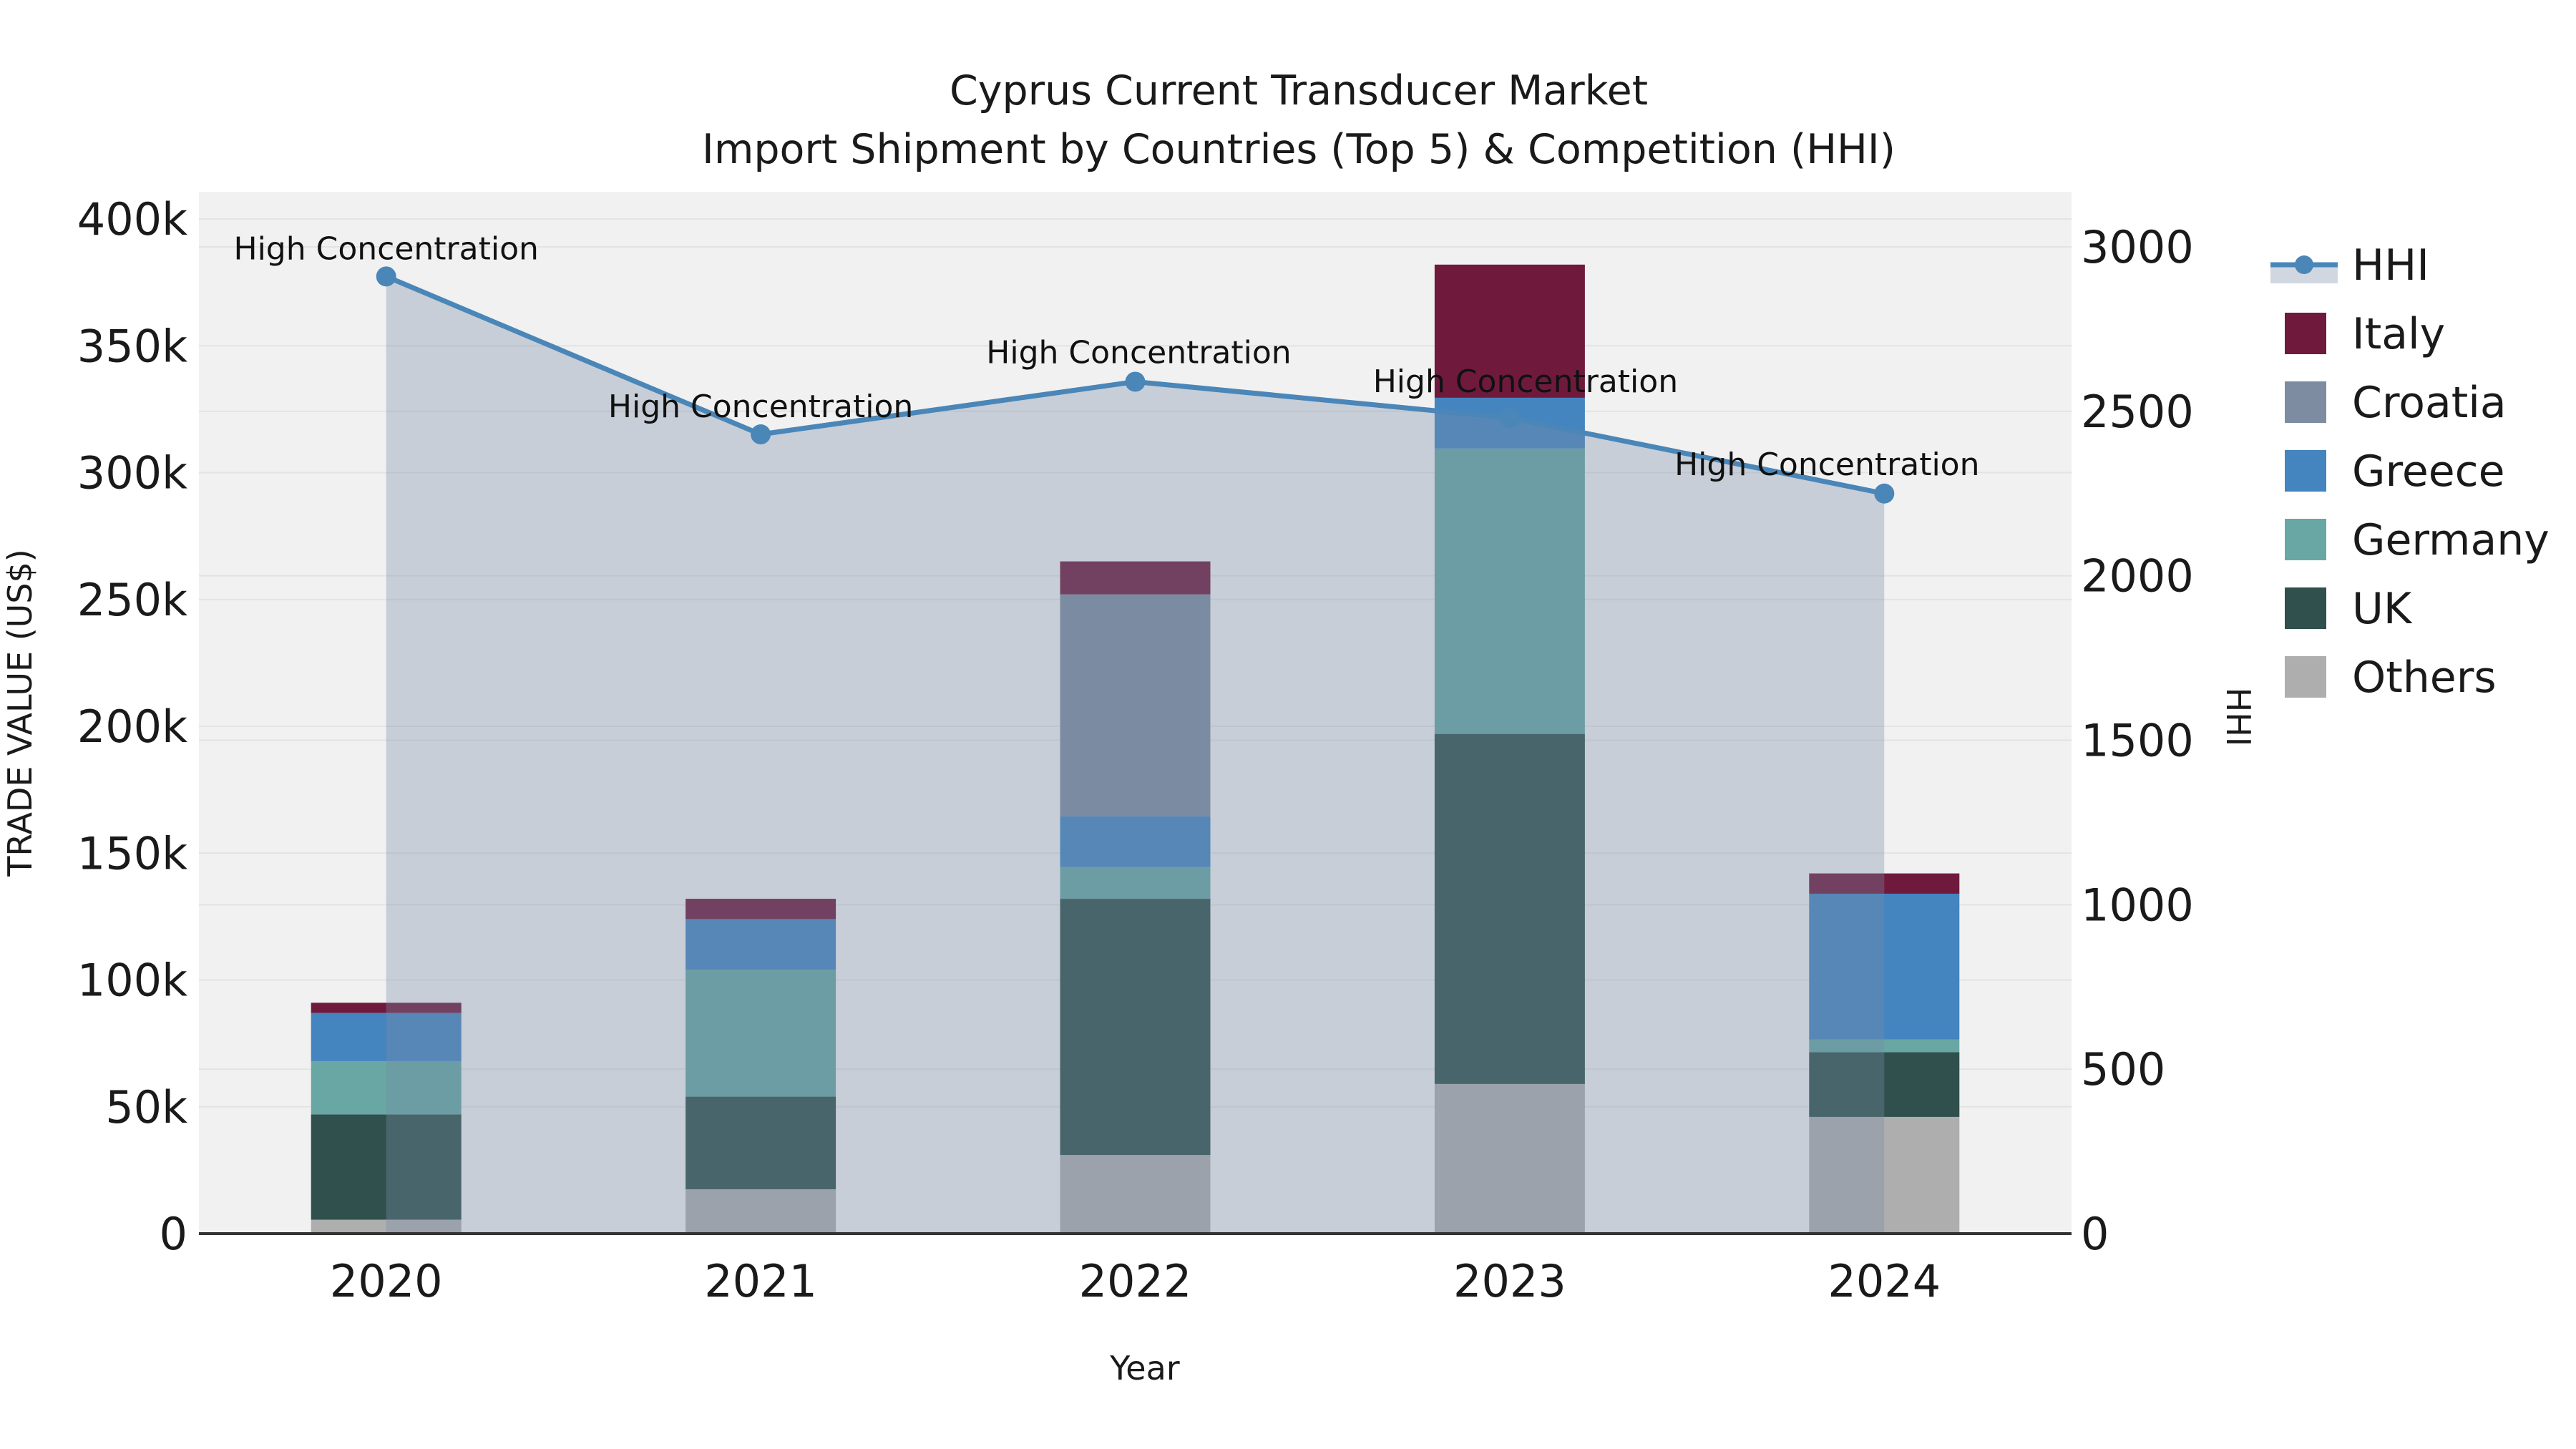  What do you see at coordinates (1299, 90) in the screenshot?
I see `chart-title-line1: Cyprus Current Transducer Market` at bounding box center [1299, 90].